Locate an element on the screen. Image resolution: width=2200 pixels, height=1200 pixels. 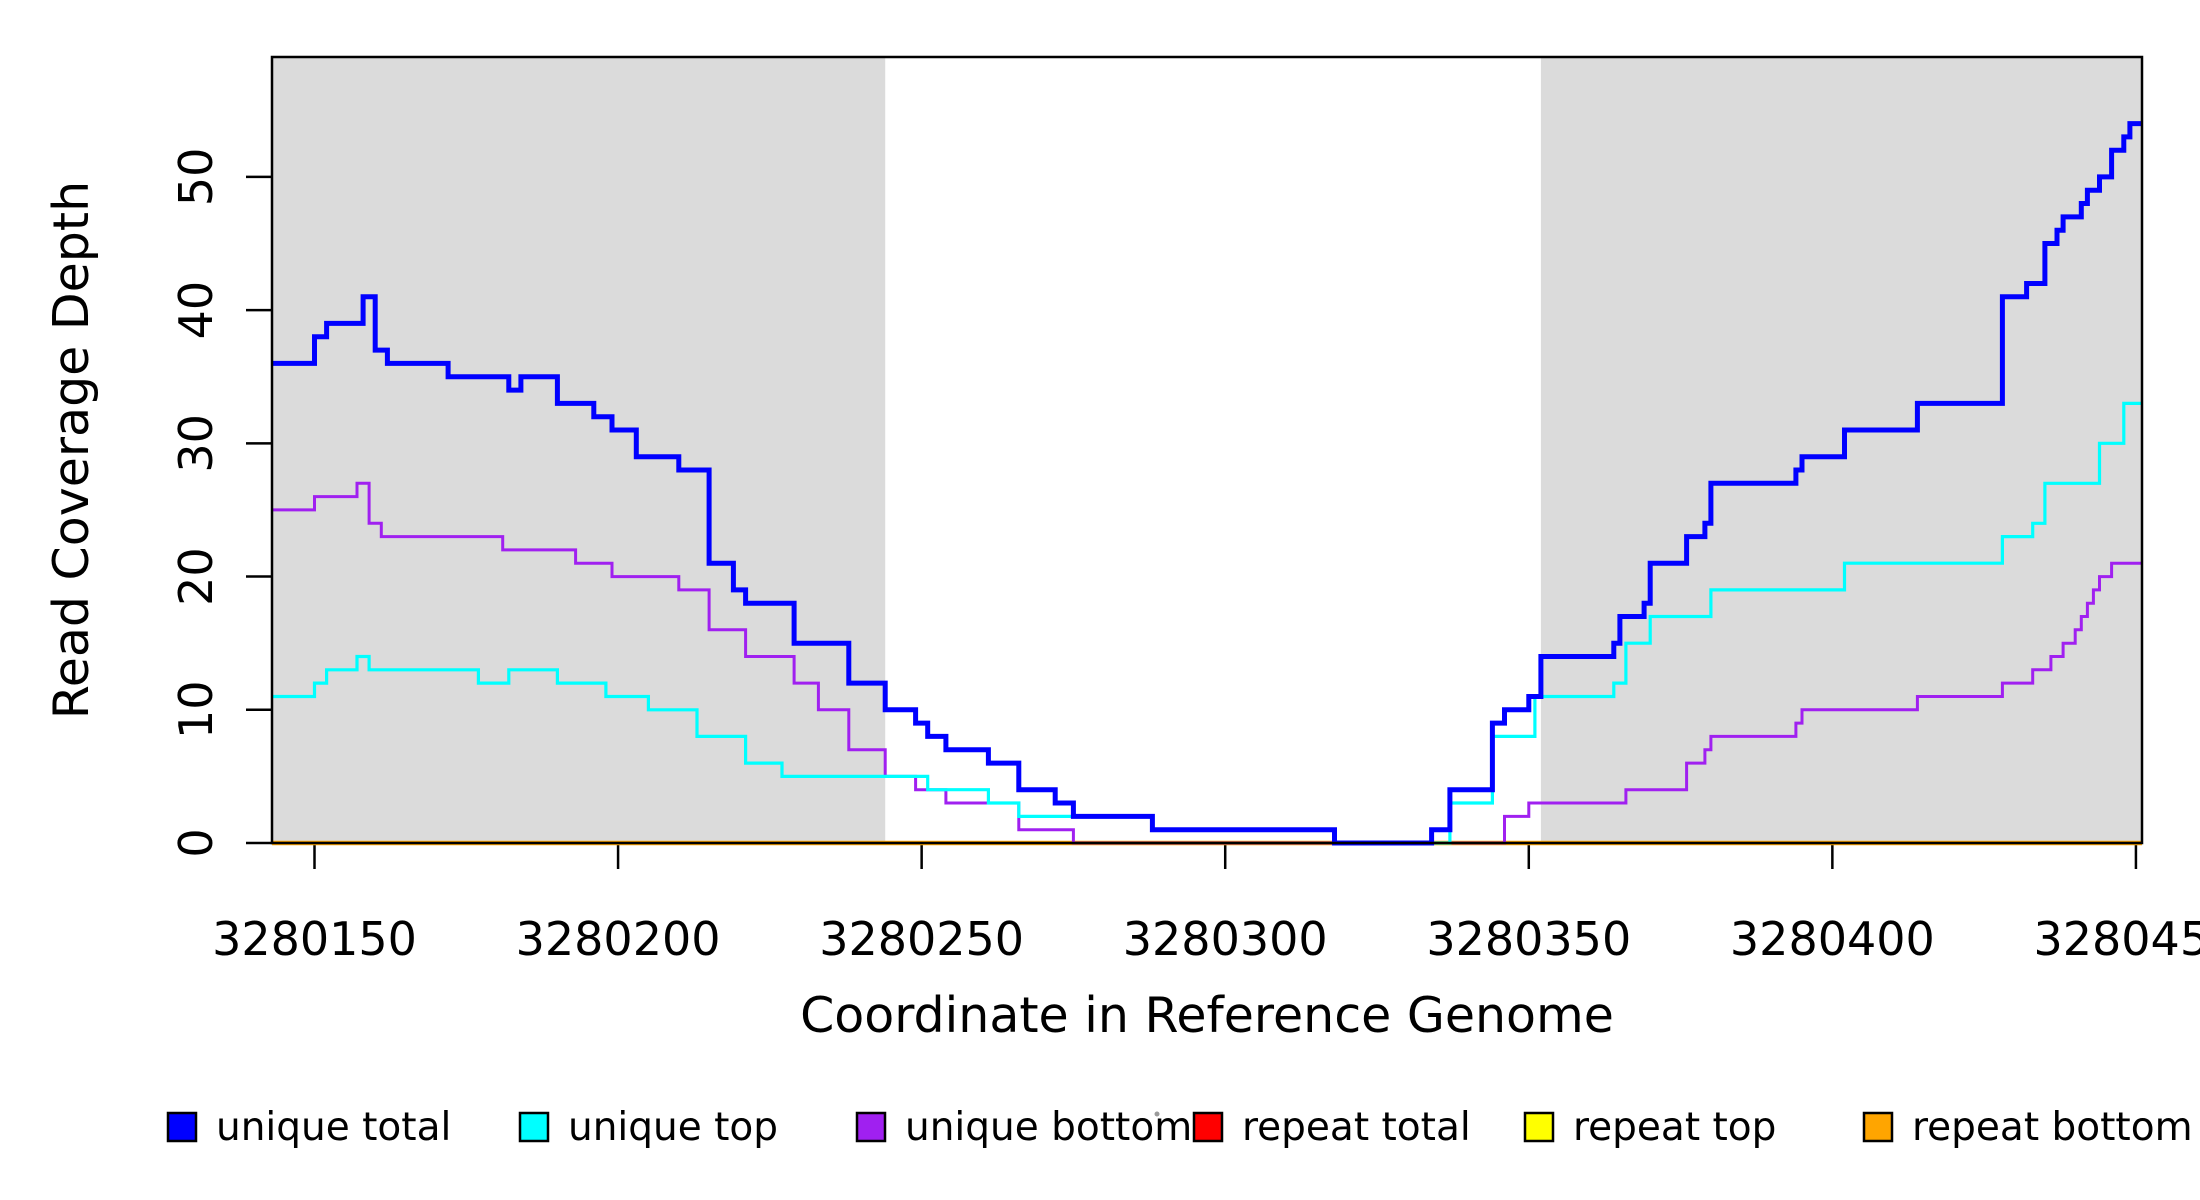
legend-item-repeat-top: repeat top is located at coordinates (1649, 1127).